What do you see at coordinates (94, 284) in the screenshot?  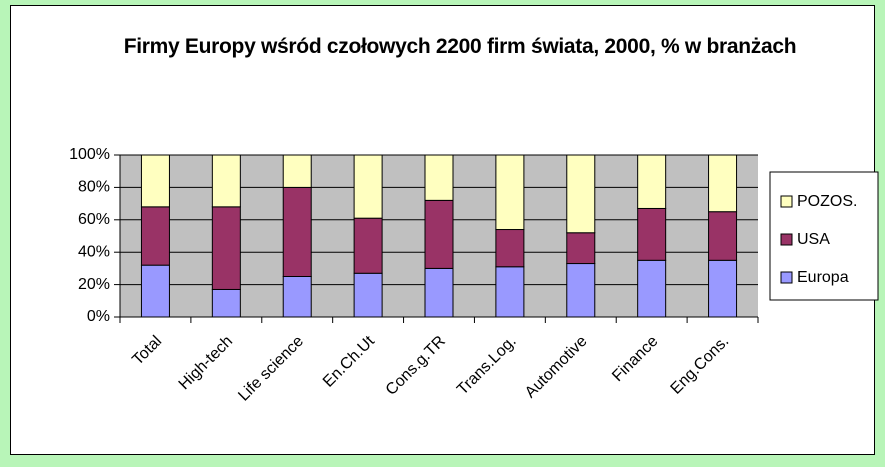 I see `y-tick-label: 20%` at bounding box center [94, 284].